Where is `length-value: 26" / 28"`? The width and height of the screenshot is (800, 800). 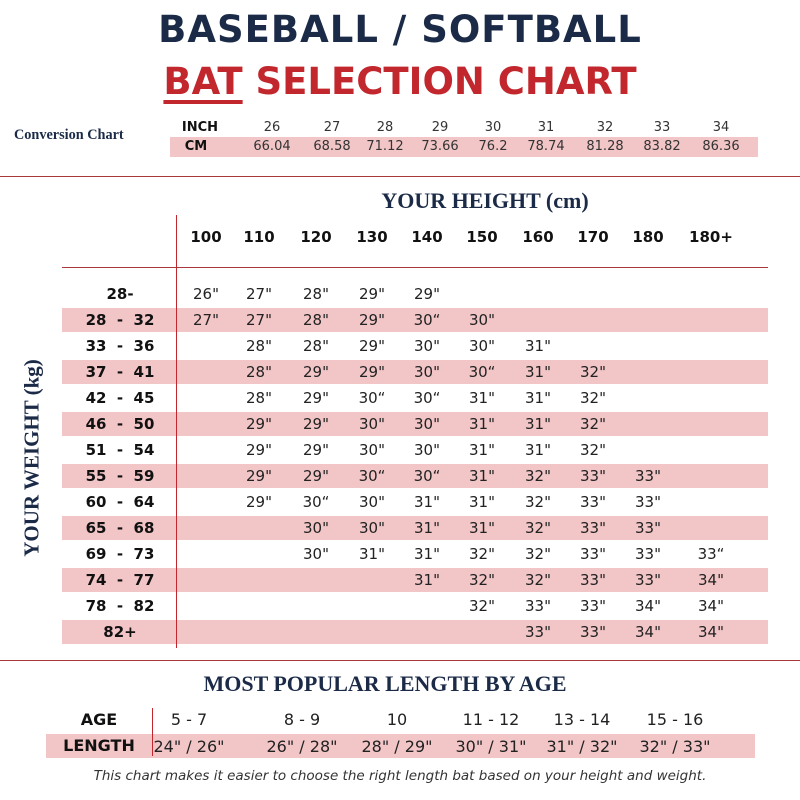
length-value: 26" / 28" is located at coordinates (302, 746).